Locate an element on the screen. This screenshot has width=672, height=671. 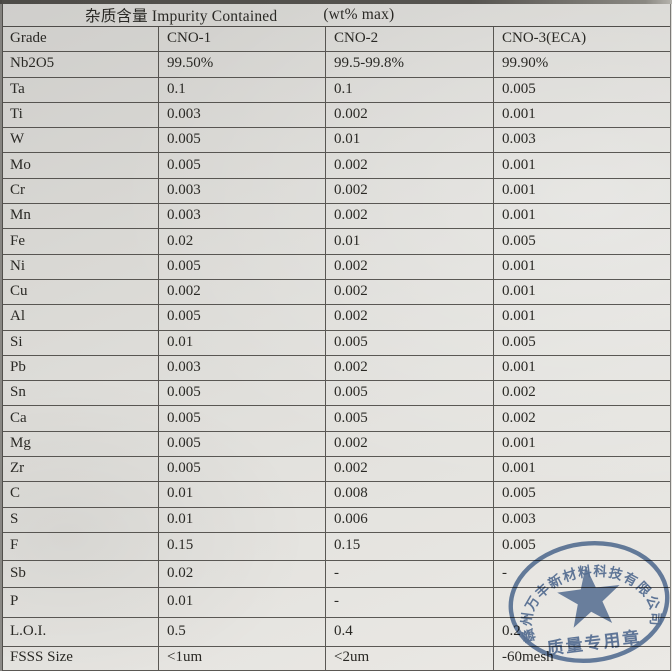
table-row-cell: 0.4 is located at coordinates (410, 632).